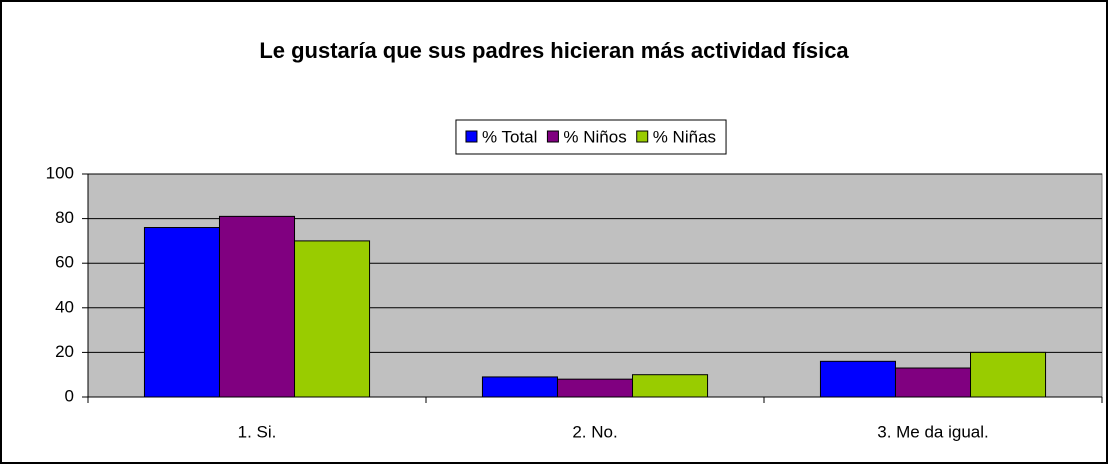 The width and height of the screenshot is (1108, 464). What do you see at coordinates (69, 395) in the screenshot?
I see `y-tick-label: 0` at bounding box center [69, 395].